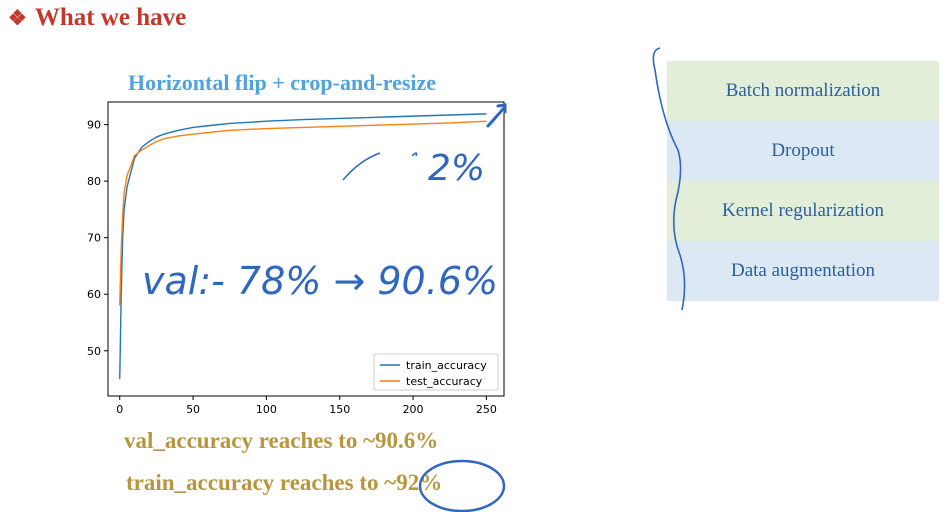 This screenshot has width=948, height=512. Describe the element at coordinates (193, 409) in the screenshot. I see `x-tick-label: 50` at that location.